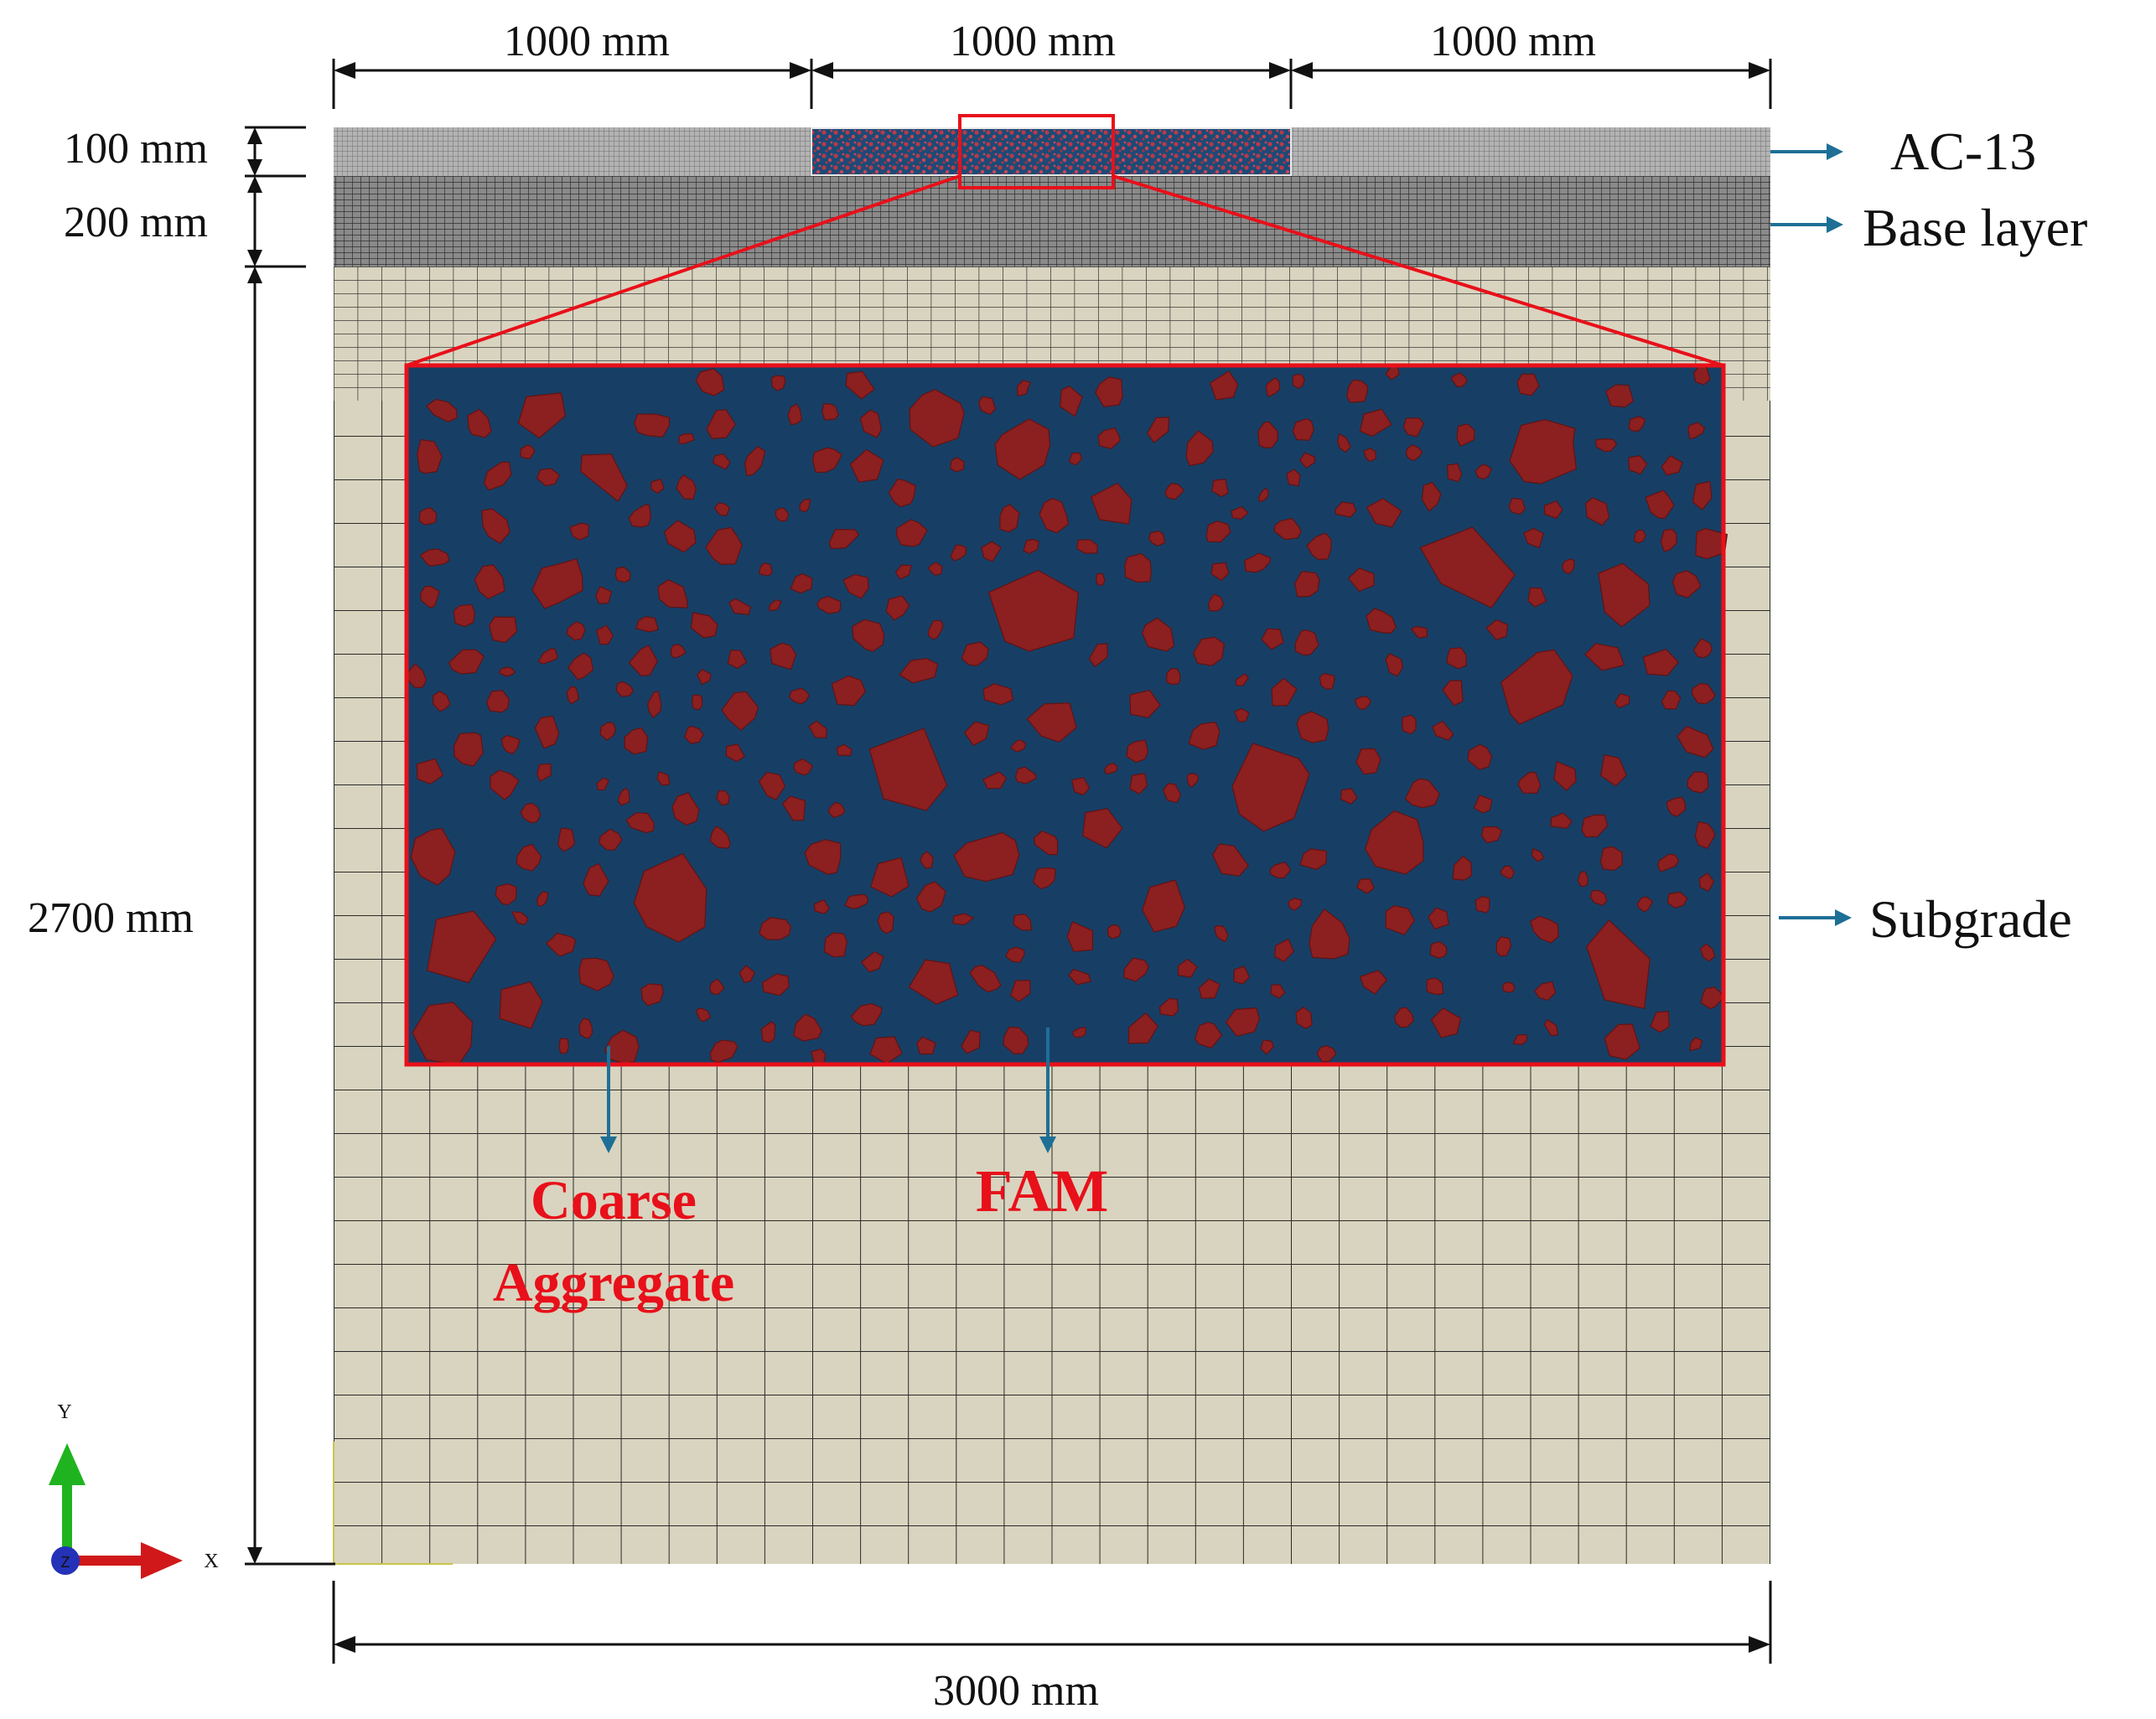 The width and height of the screenshot is (2156, 1719). What do you see at coordinates (1036, 151) in the screenshot?
I see `zoom-source-box` at bounding box center [1036, 151].